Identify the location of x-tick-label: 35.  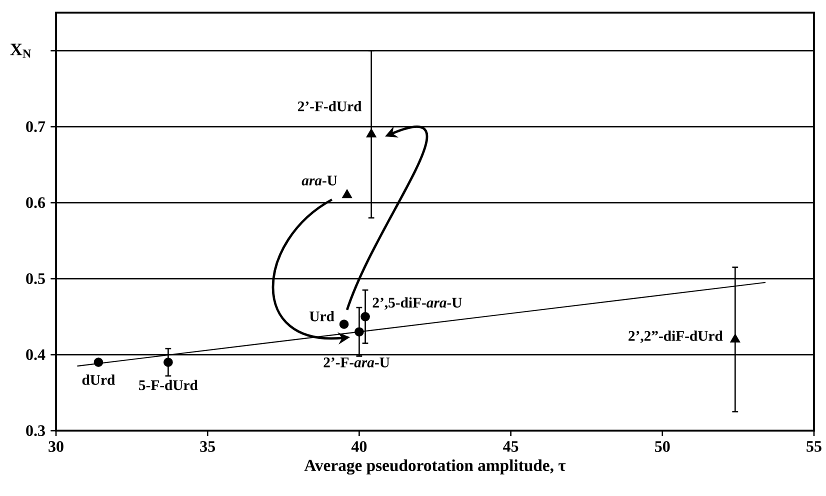
(208, 446).